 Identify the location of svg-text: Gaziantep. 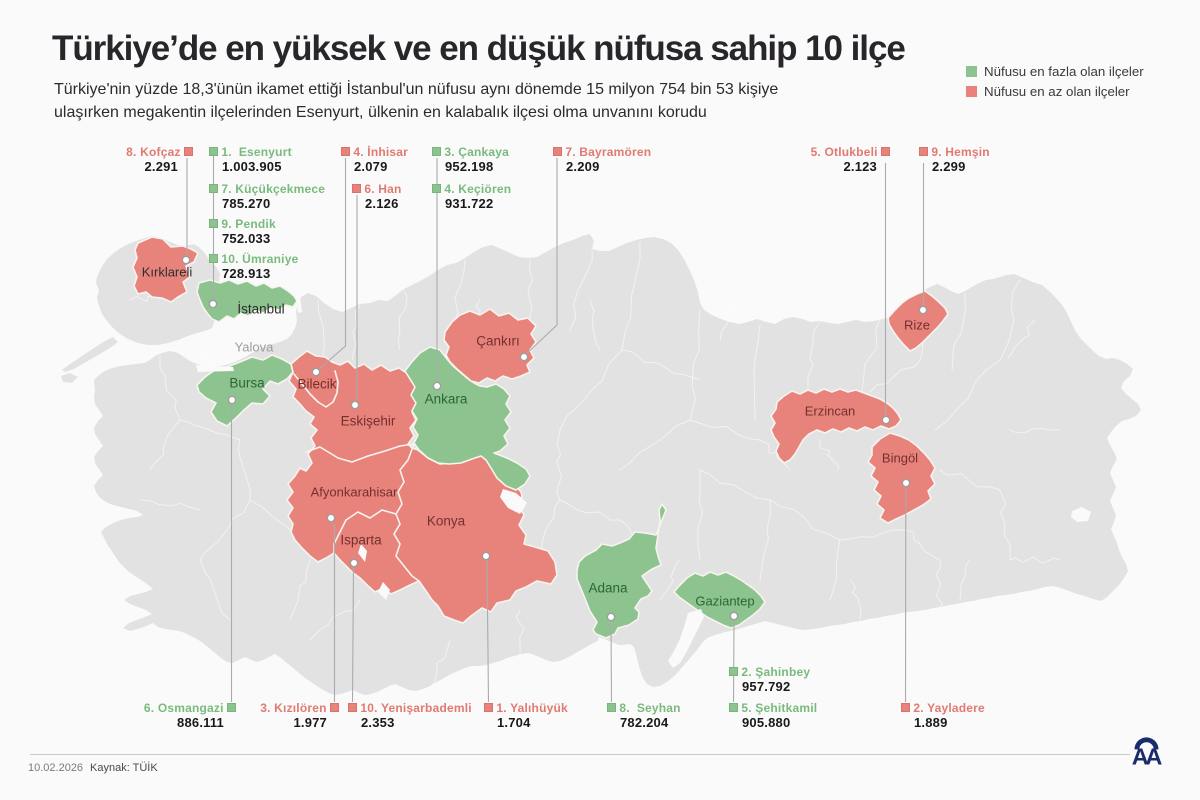
(724, 601).